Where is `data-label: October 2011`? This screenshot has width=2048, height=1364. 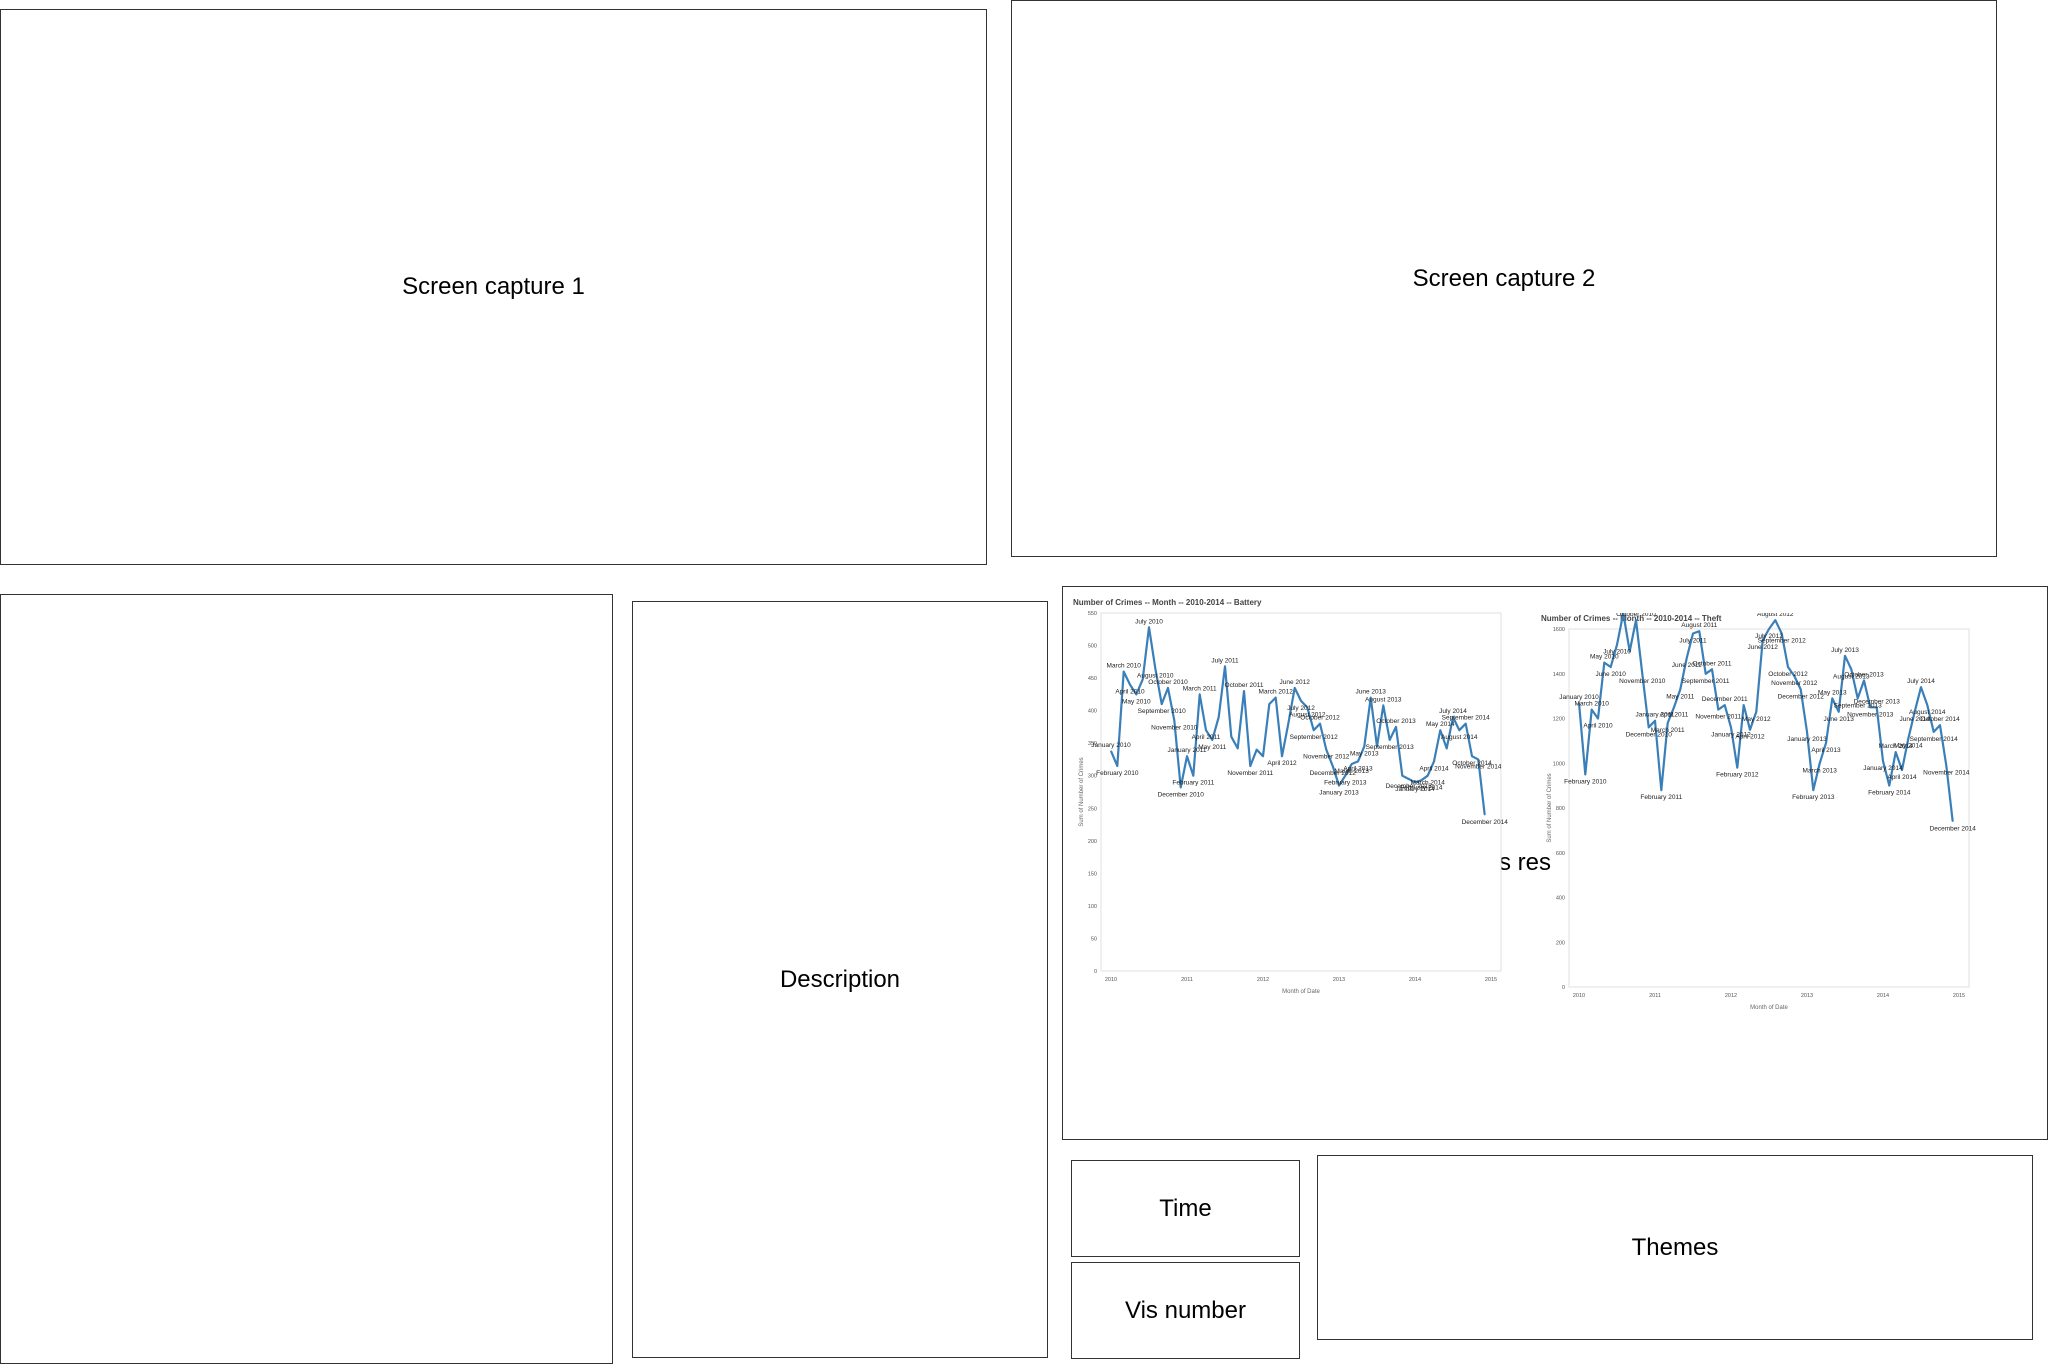
data-label: October 2011 is located at coordinates (1712, 663).